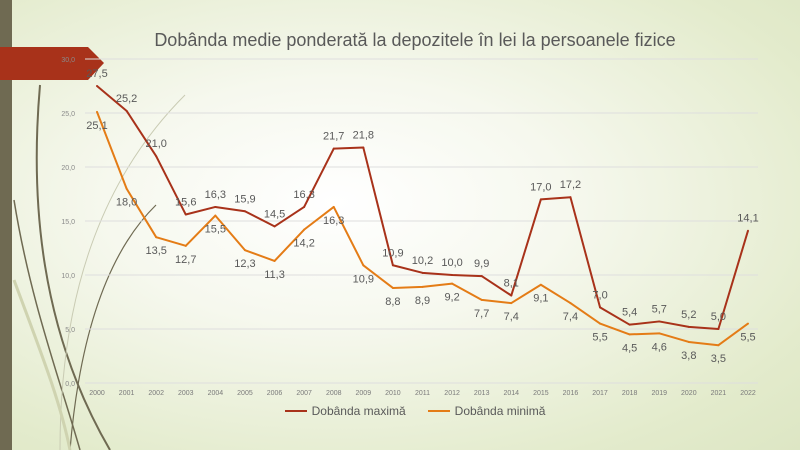 This screenshot has height=450, width=800. Describe the element at coordinates (68, 276) in the screenshot. I see `y-tick-label: 10,0` at that location.